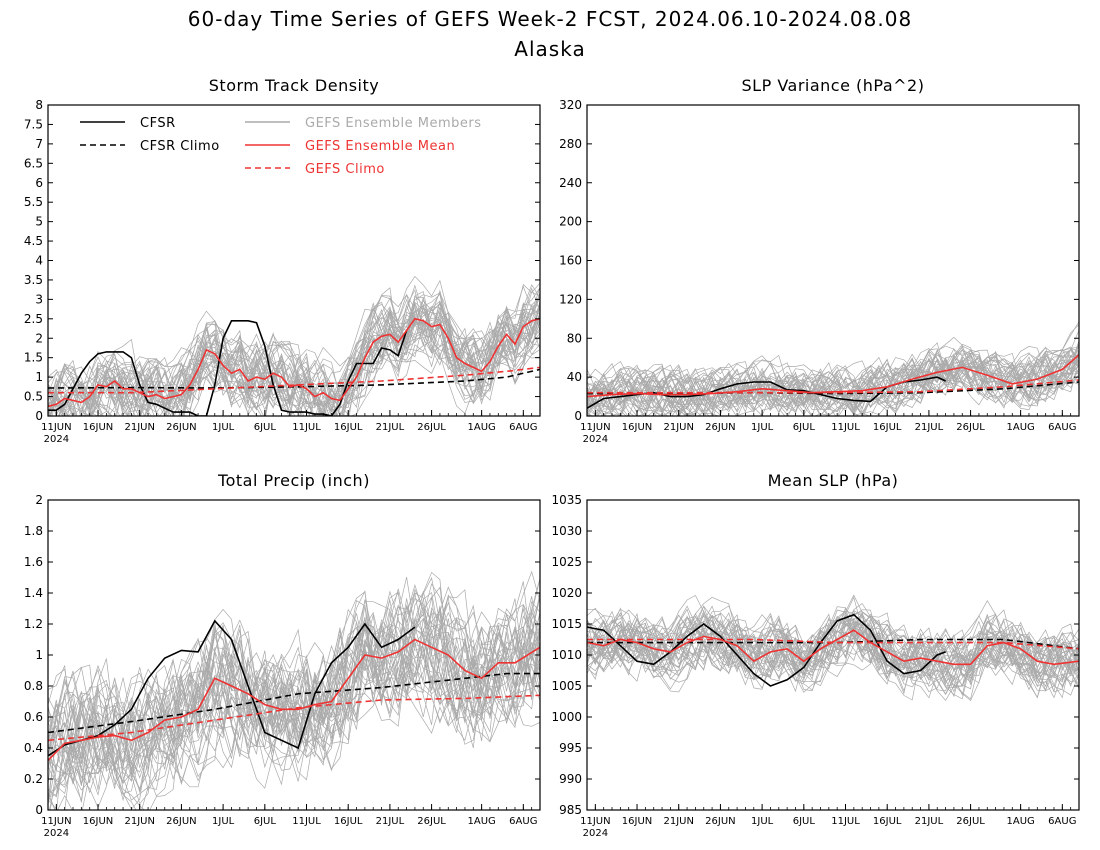 This screenshot has width=1100, height=850. I want to click on y-tick-label: 240, so click(570, 183).